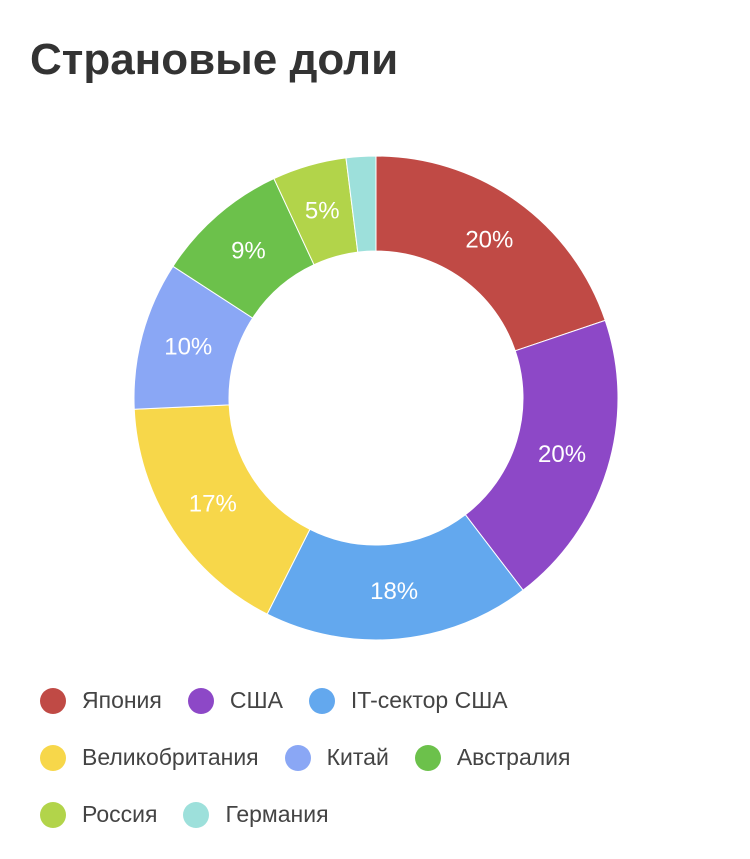 The height and width of the screenshot is (859, 750). Describe the element at coordinates (297, 757) in the screenshot. I see `legend-swatch-china` at that location.